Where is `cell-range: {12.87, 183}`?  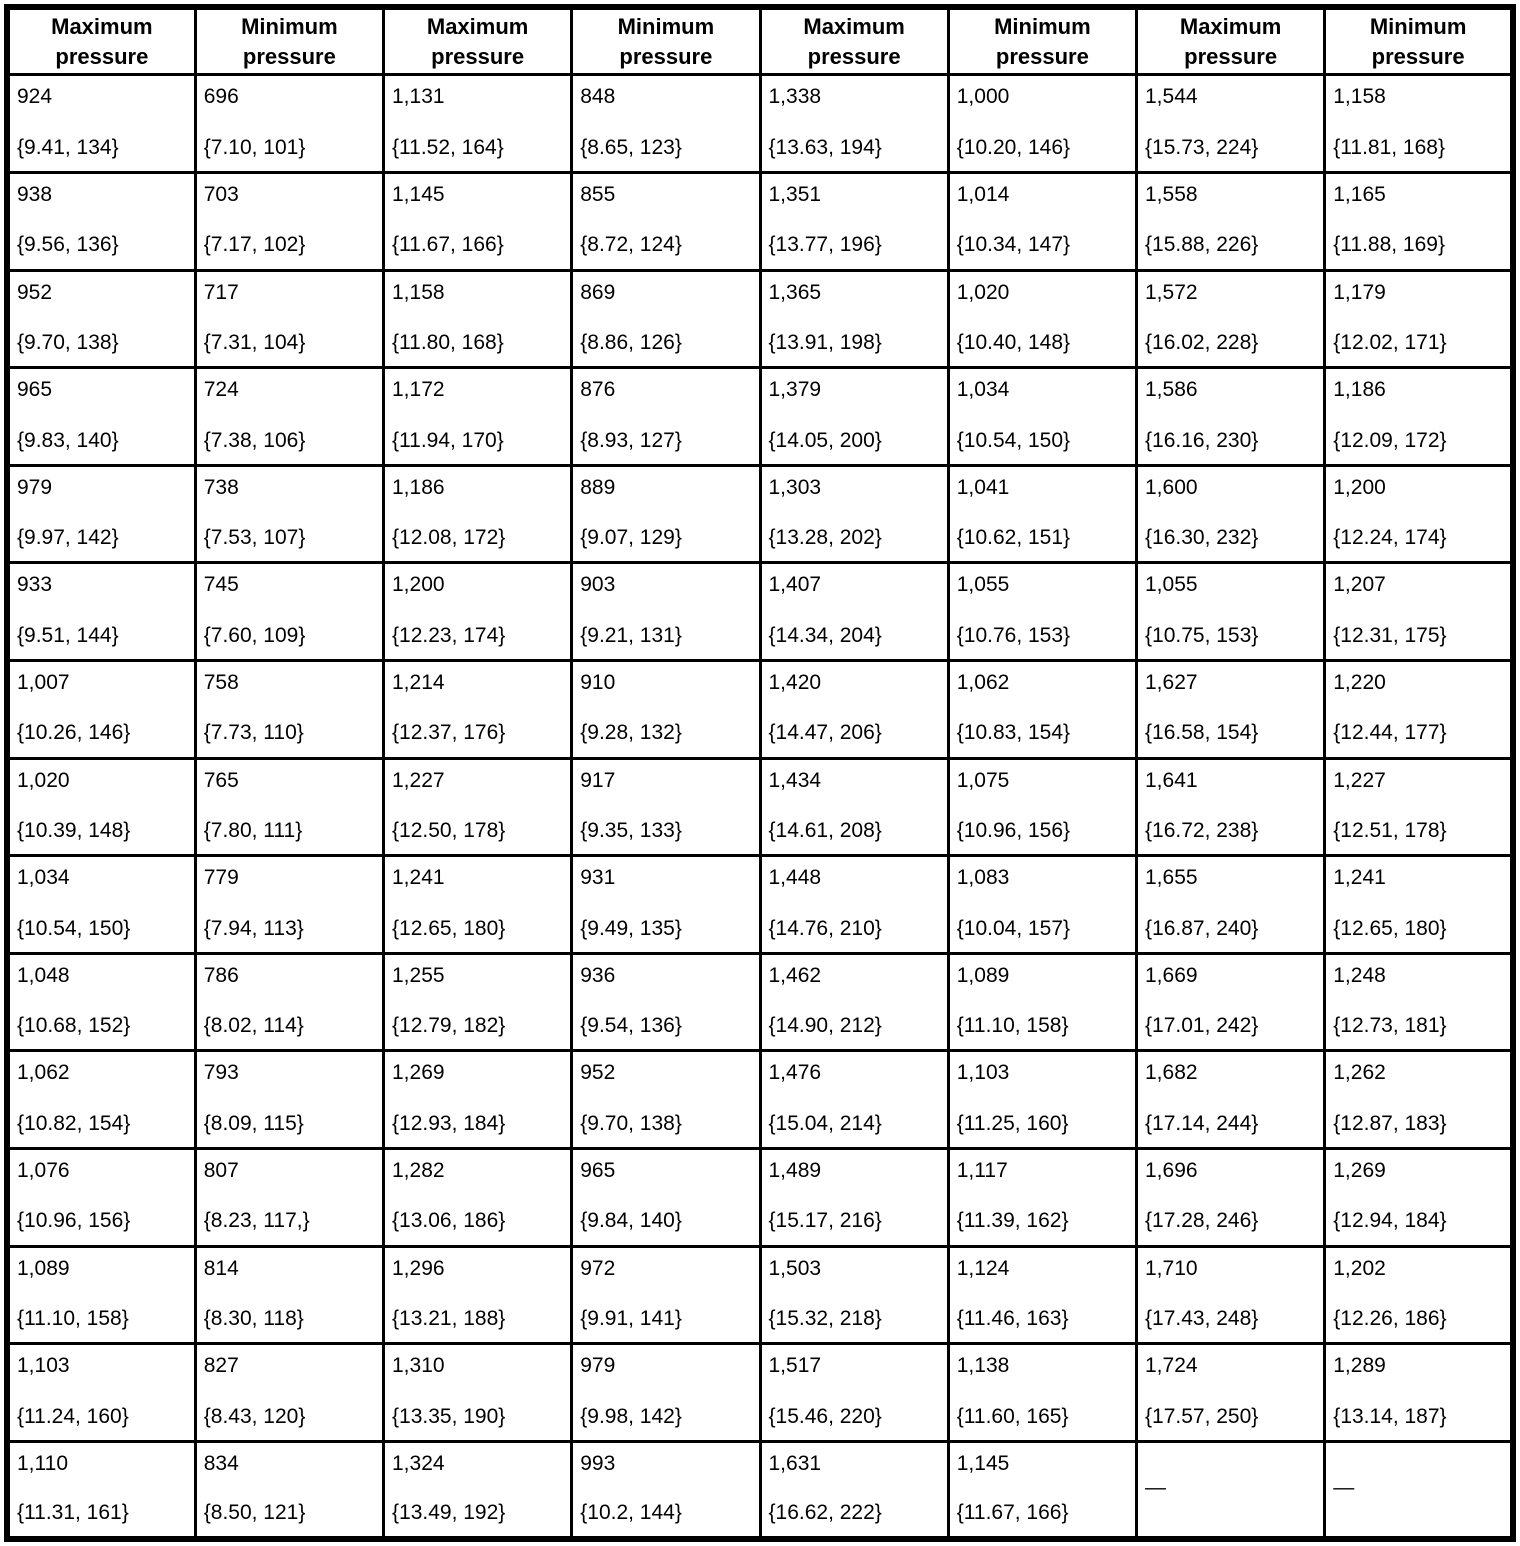 cell-range: {12.87, 183} is located at coordinates (1390, 1123).